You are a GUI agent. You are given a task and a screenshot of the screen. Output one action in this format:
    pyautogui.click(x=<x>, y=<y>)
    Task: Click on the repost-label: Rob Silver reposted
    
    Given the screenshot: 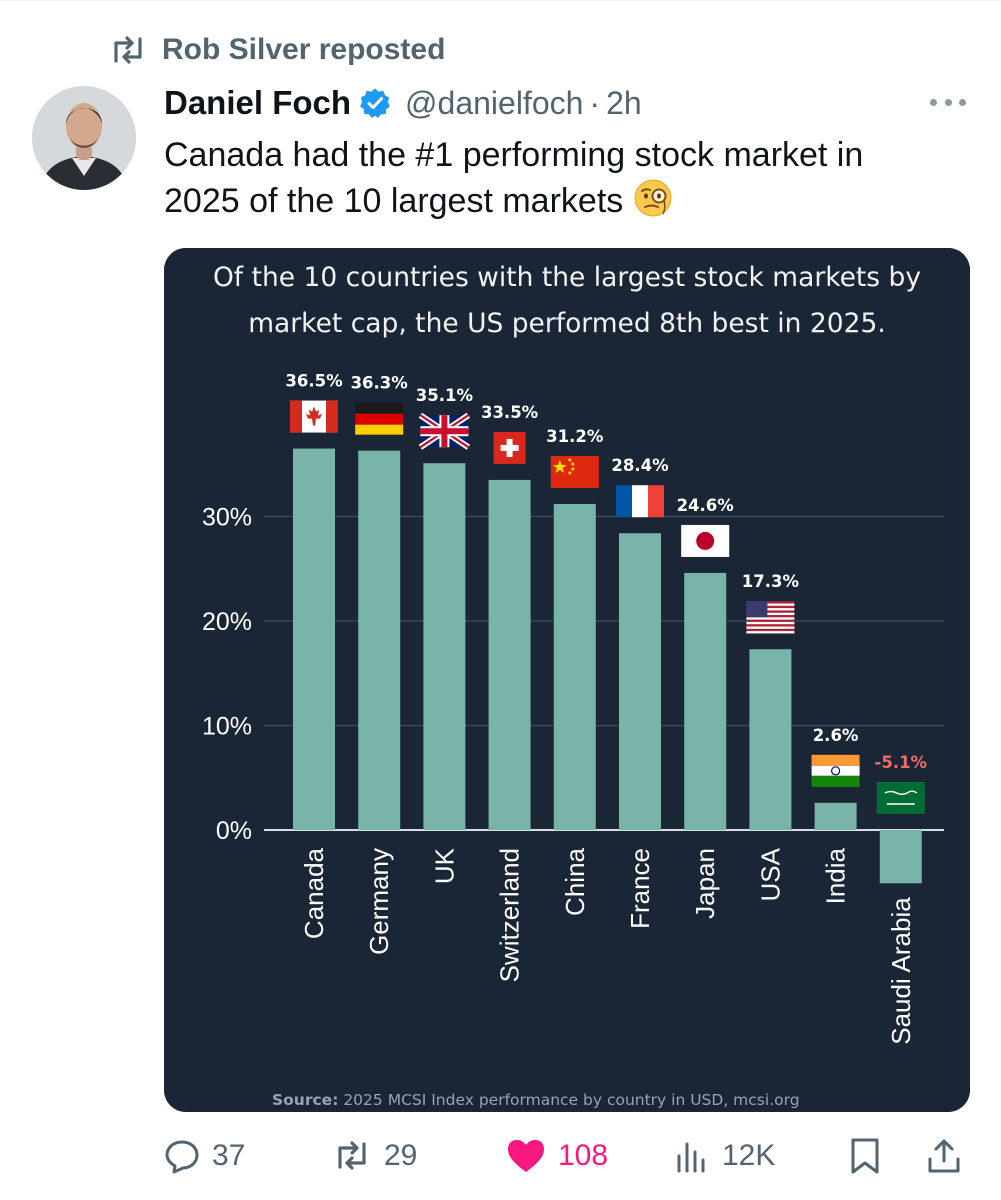 What is the action you would take?
    pyautogui.click(x=304, y=49)
    